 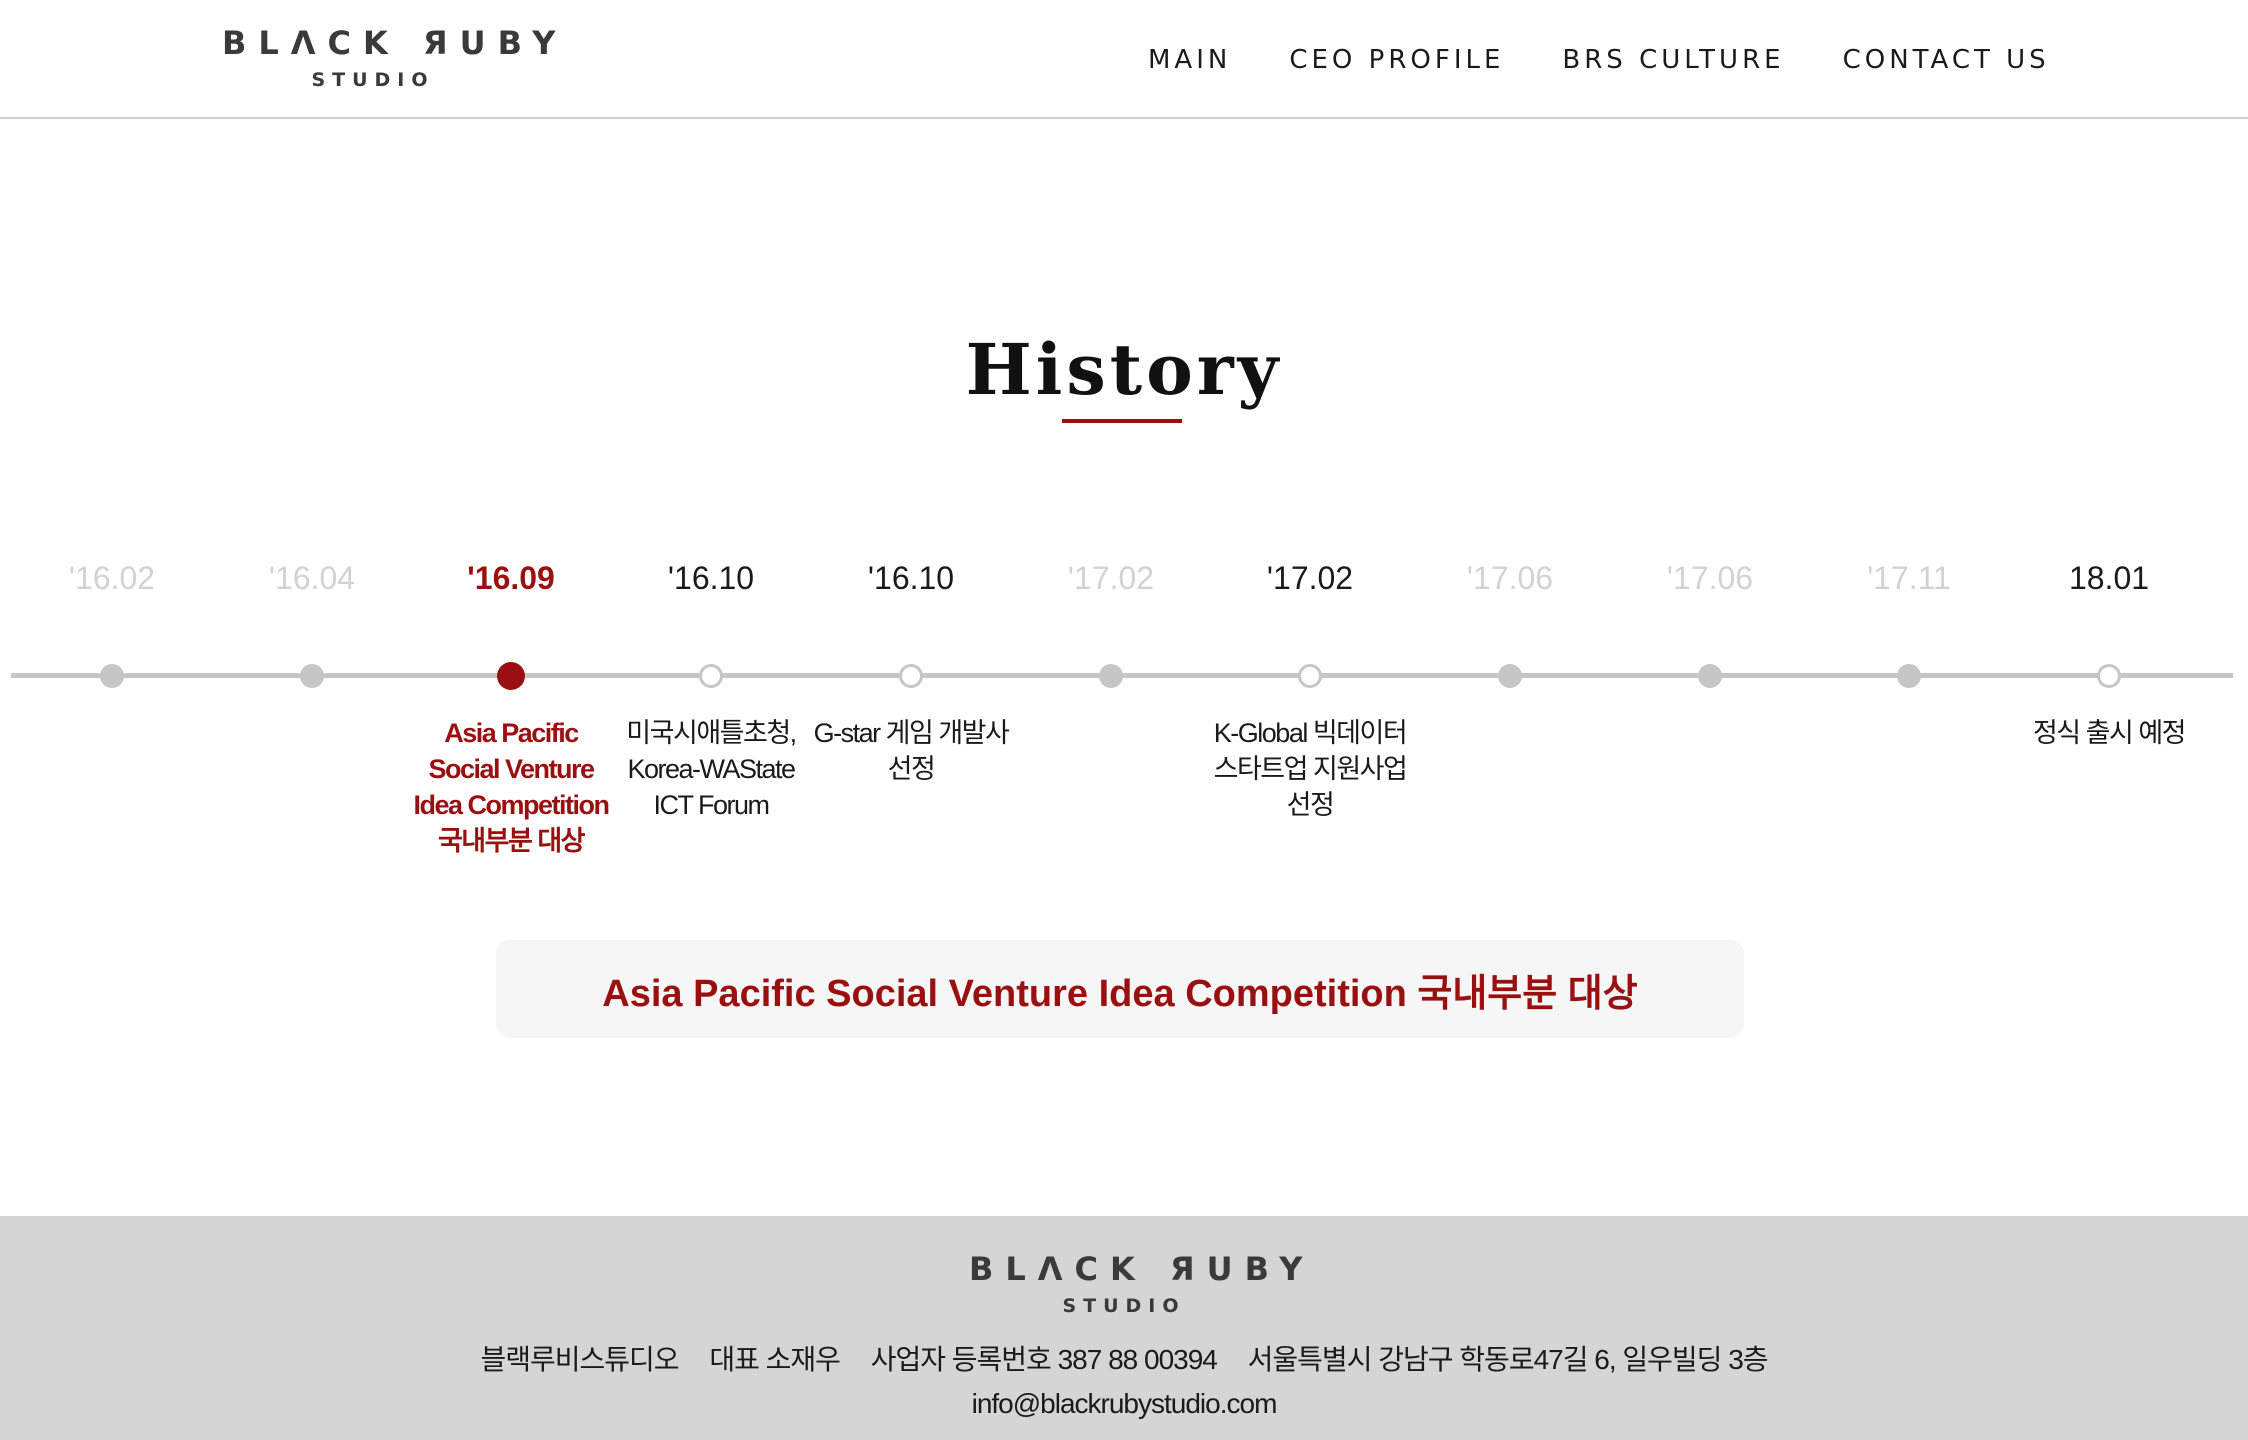 I want to click on timeline-label-line: K-Global 빅데이터, so click(x=1310, y=733).